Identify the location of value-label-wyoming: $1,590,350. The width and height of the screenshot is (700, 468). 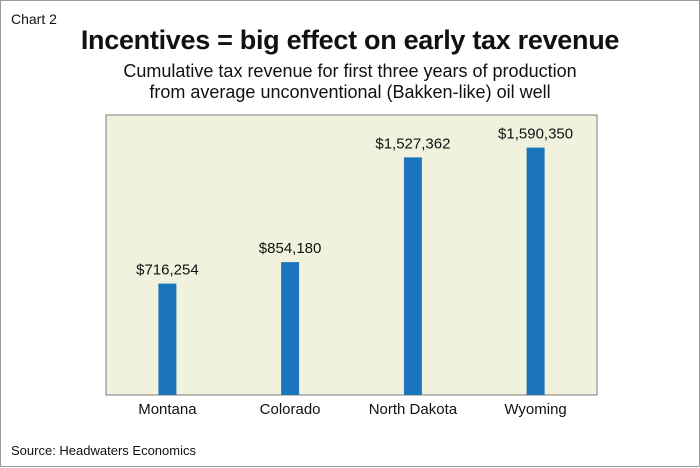
(535, 134).